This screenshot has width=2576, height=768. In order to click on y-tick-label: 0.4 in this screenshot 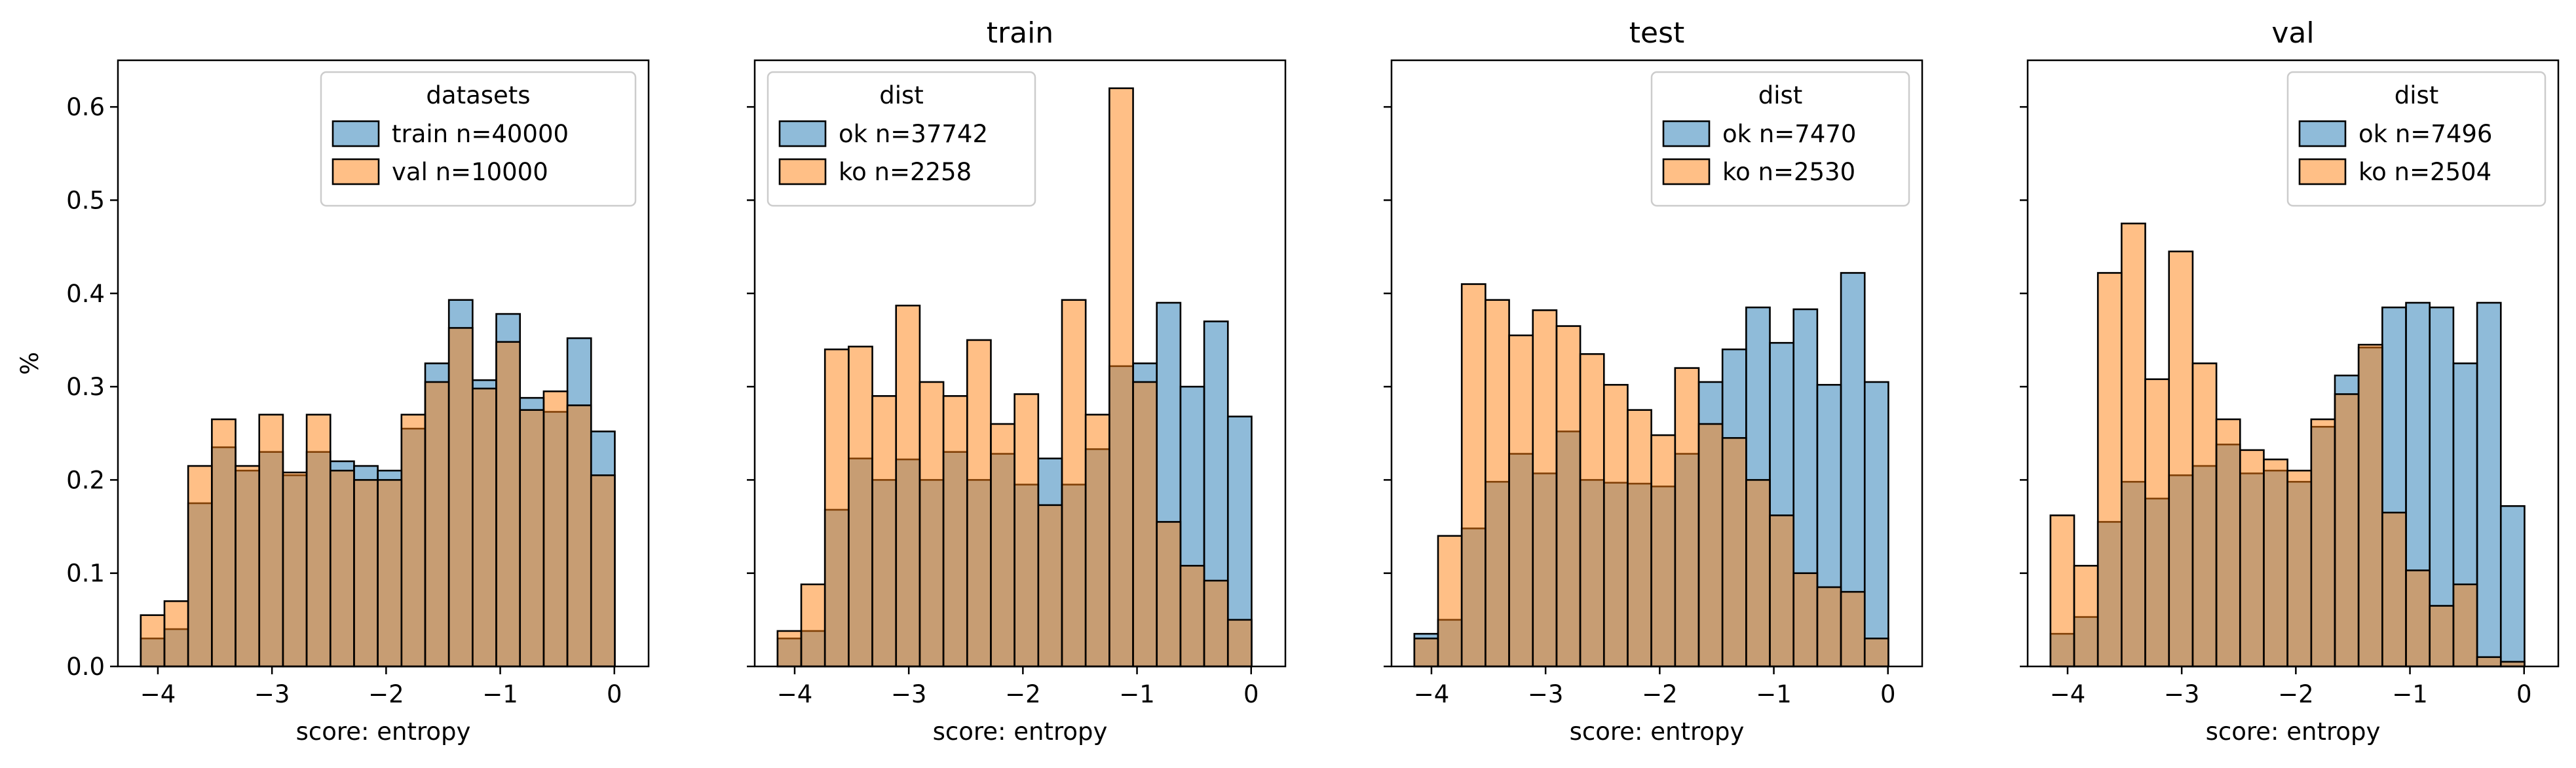, I will do `click(86, 294)`.